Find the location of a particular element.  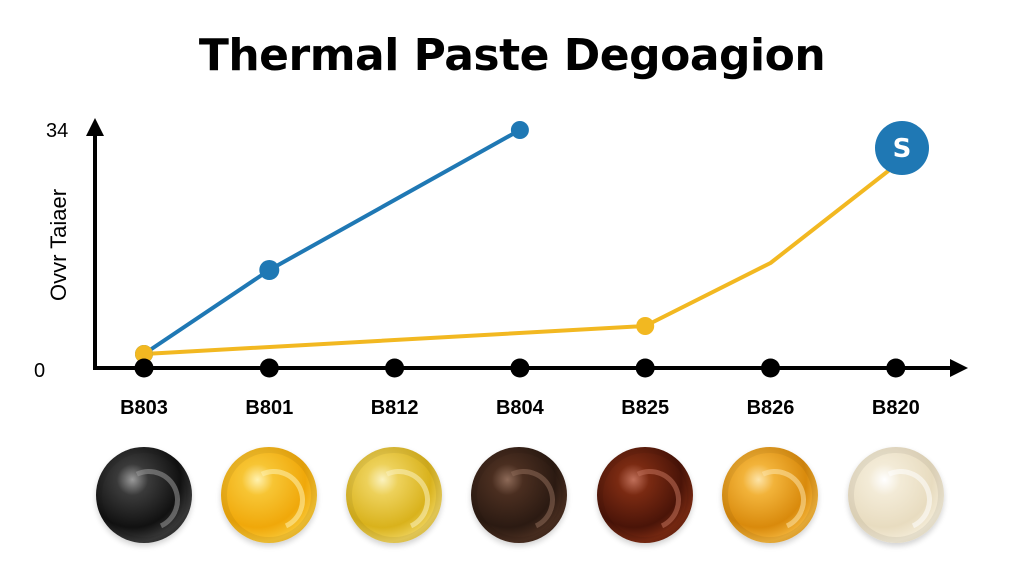

y-tick-label: 0 is located at coordinates (39, 371).